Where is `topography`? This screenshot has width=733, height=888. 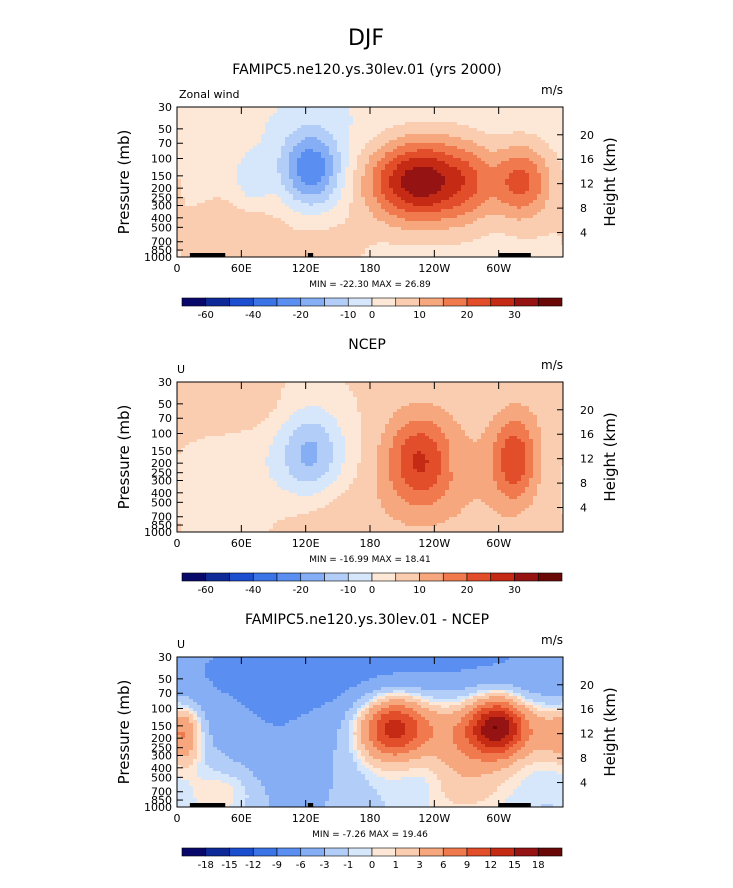
topography is located at coordinates (207, 255).